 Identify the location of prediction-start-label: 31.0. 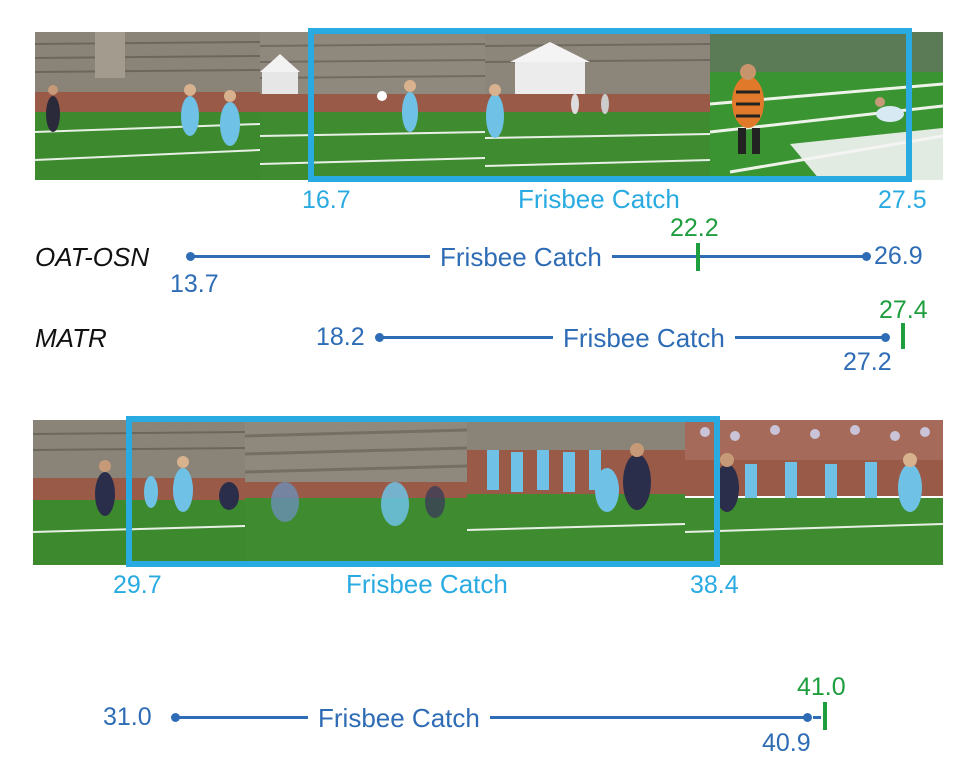
(127, 717).